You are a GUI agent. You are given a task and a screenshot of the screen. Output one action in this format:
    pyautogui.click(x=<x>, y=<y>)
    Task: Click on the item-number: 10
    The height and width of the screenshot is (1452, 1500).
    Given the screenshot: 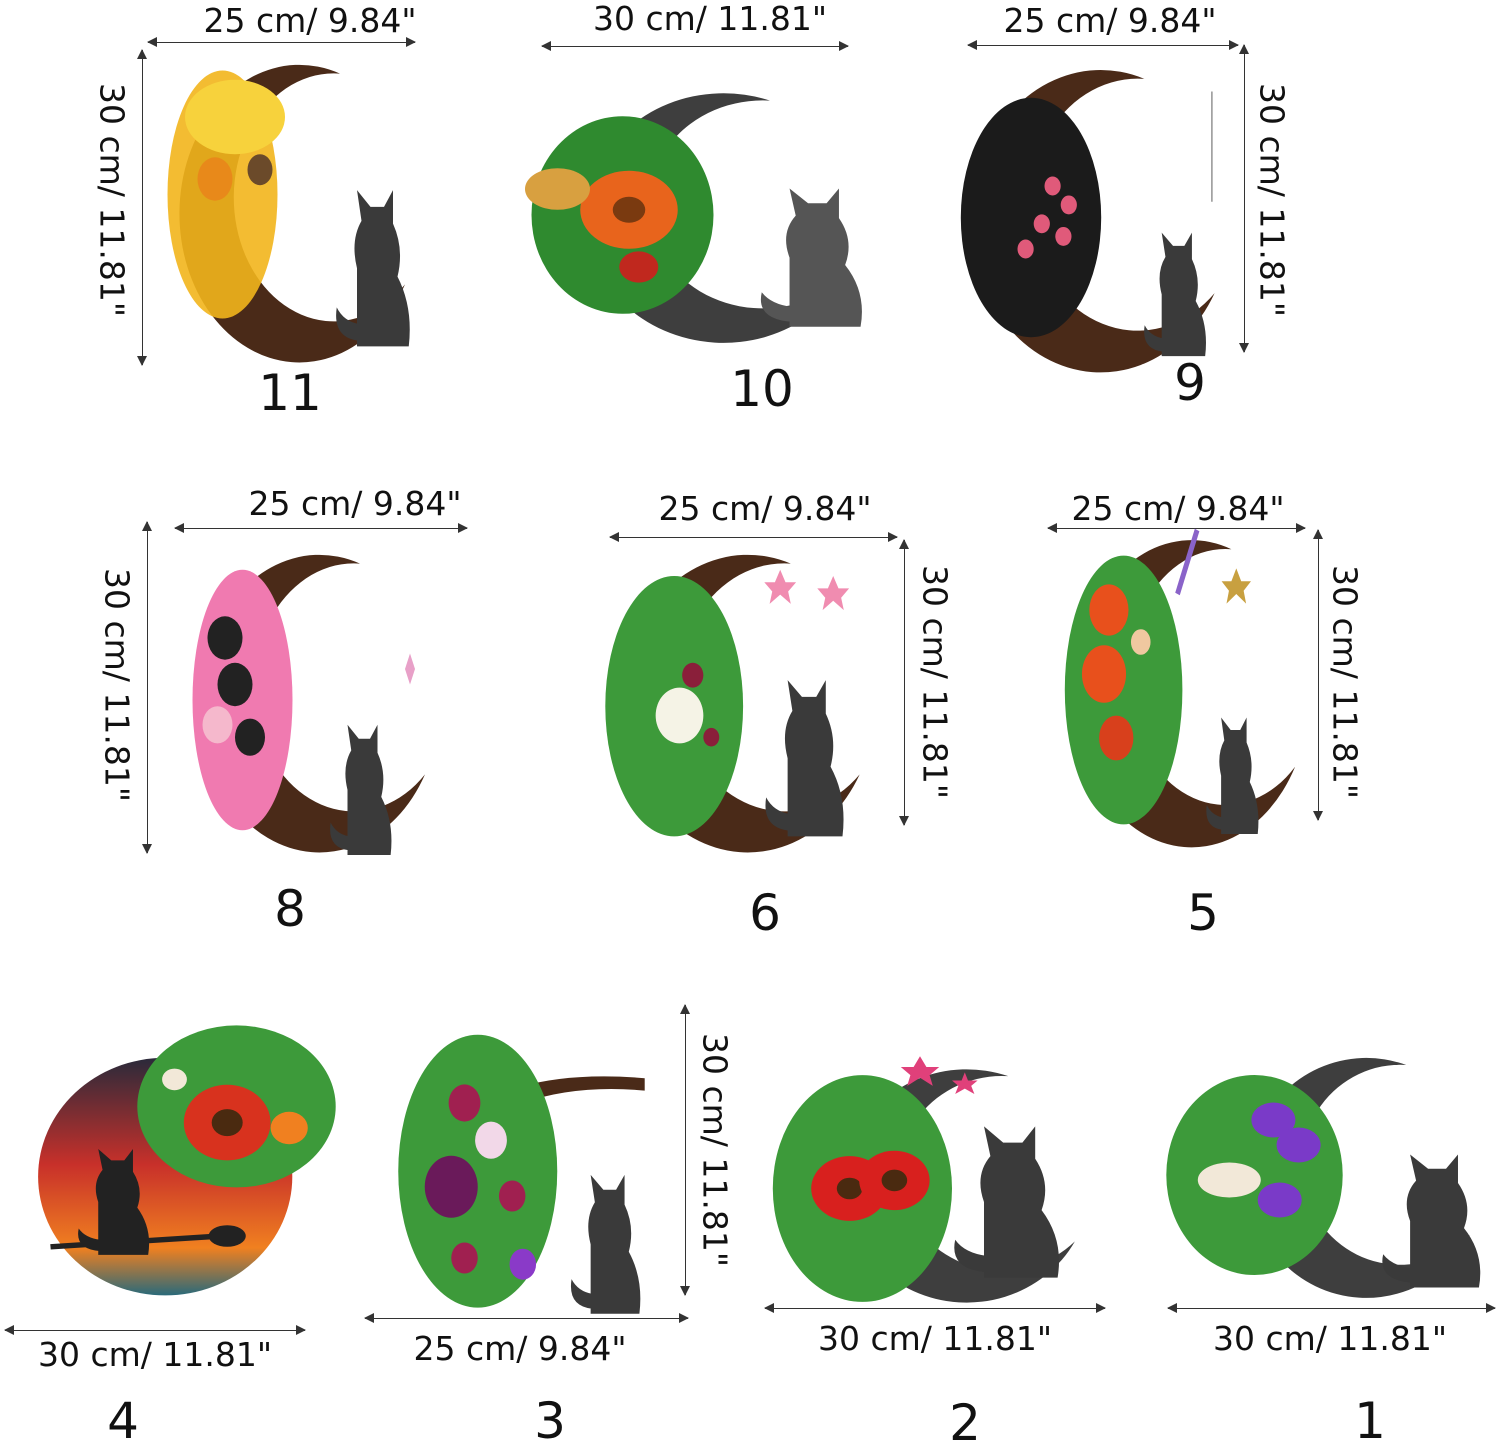 What is the action you would take?
    pyautogui.click(x=762, y=389)
    